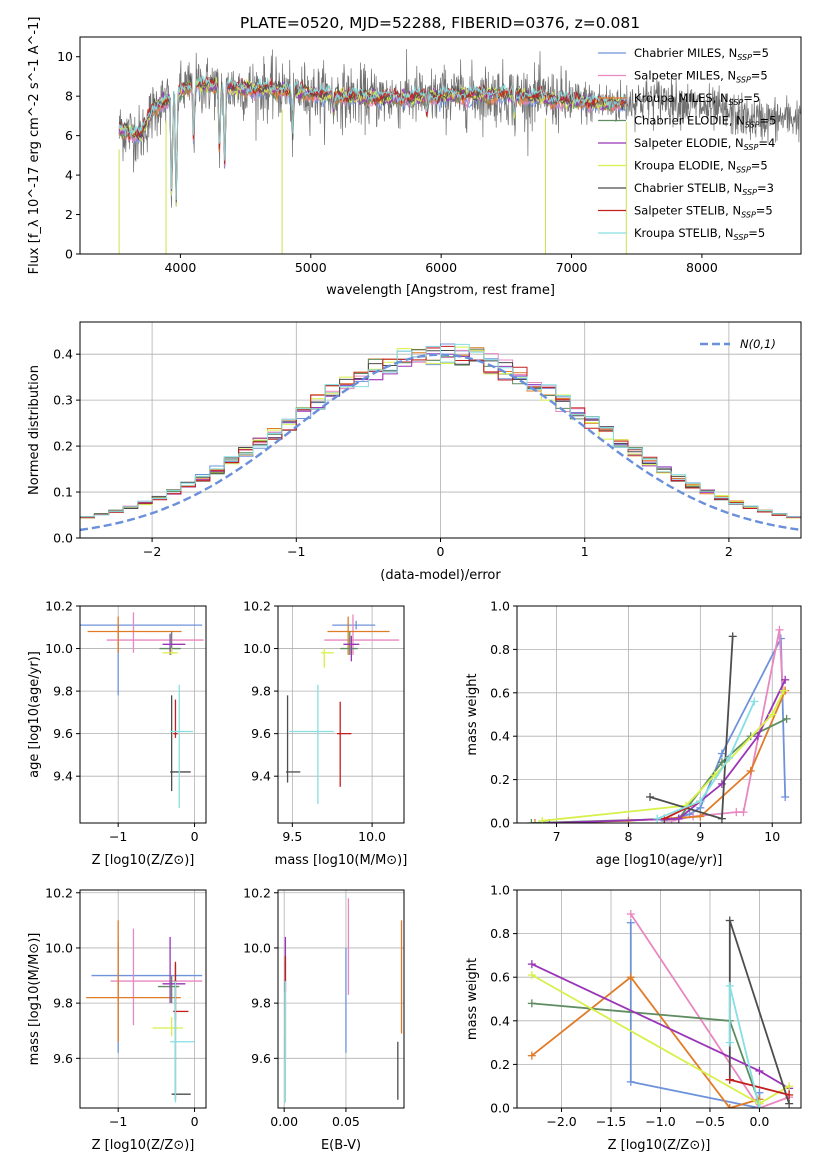  I want to click on legend-label: Chabrier MILES, NSSP=5, so click(701, 54).